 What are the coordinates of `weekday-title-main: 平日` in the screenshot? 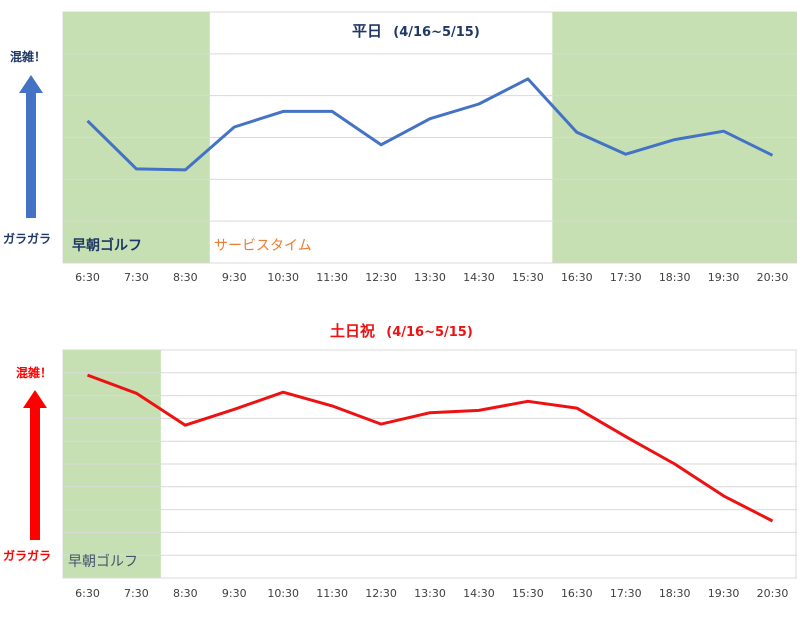 It's located at (367, 31).